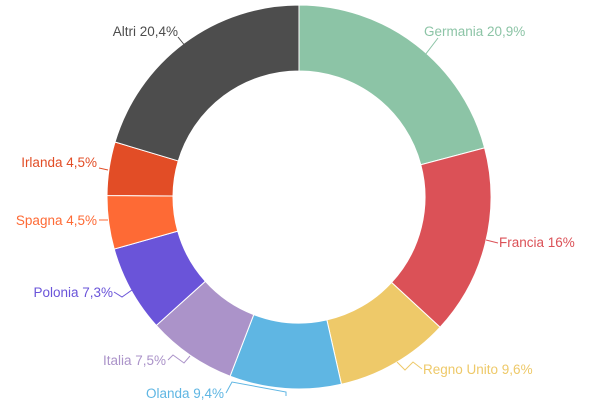 The height and width of the screenshot is (400, 600). What do you see at coordinates (56, 220) in the screenshot?
I see `data-label-spagna: Spagna 4,5%` at bounding box center [56, 220].